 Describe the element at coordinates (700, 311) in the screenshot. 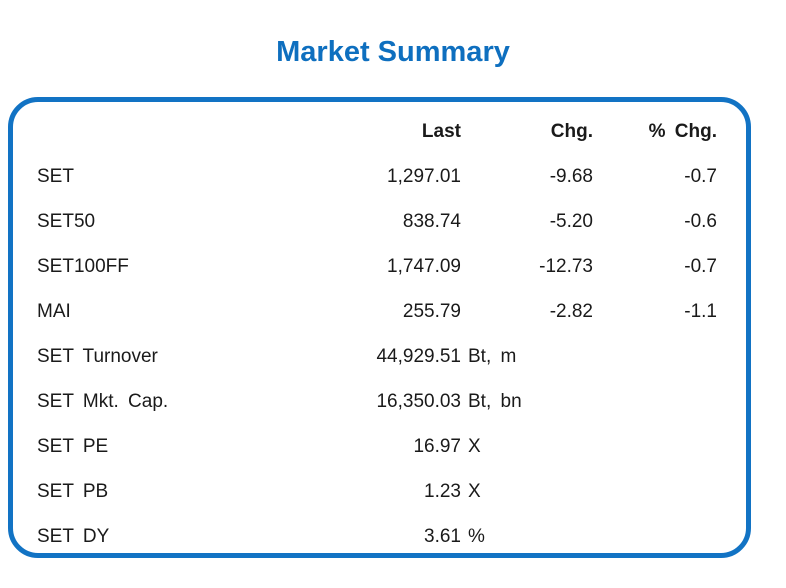

I see `pchg-value: -1.1` at that location.